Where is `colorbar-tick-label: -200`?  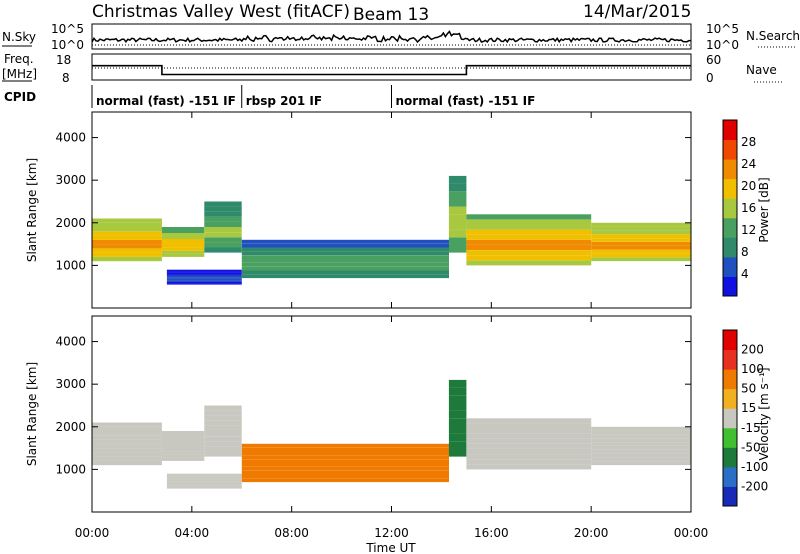
colorbar-tick-label: -200 is located at coordinates (754, 486).